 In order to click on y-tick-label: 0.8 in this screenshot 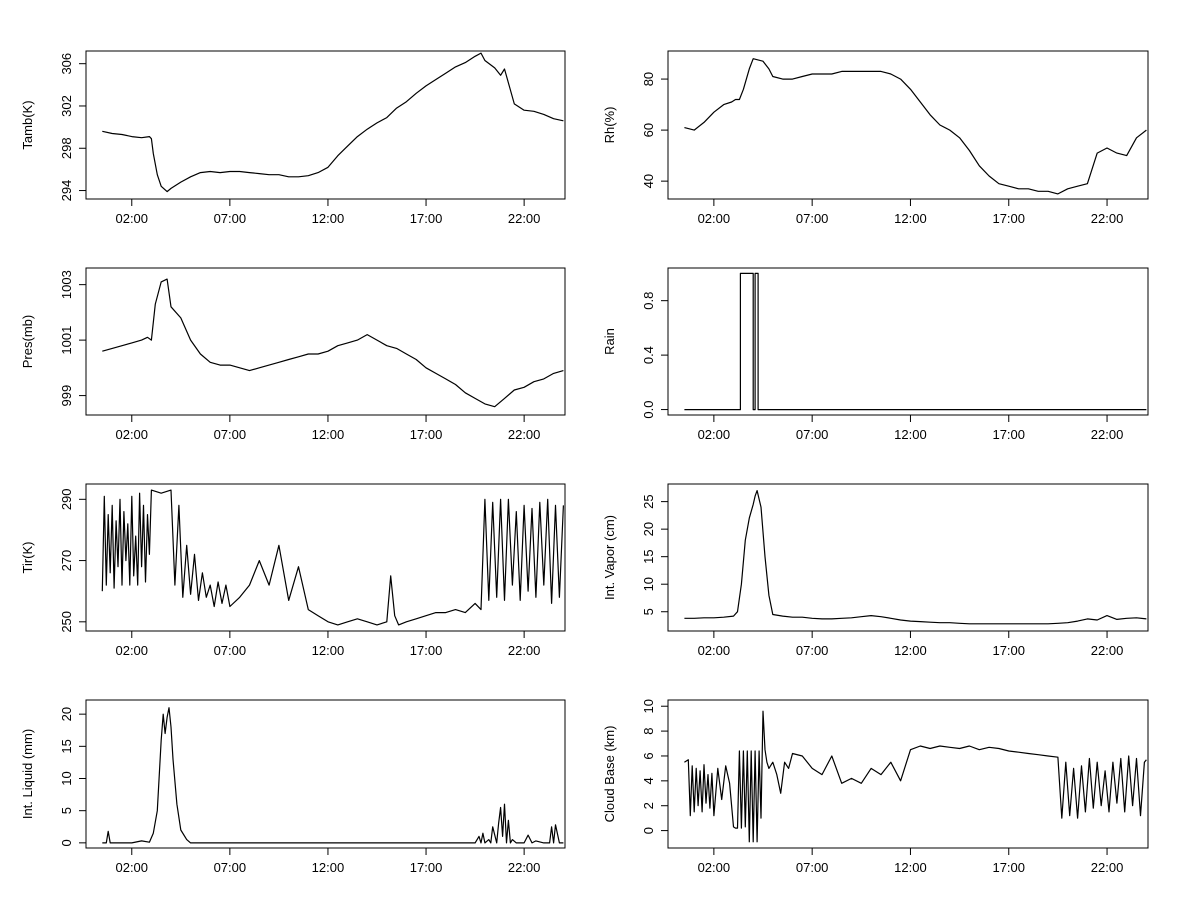, I will do `click(648, 301)`.